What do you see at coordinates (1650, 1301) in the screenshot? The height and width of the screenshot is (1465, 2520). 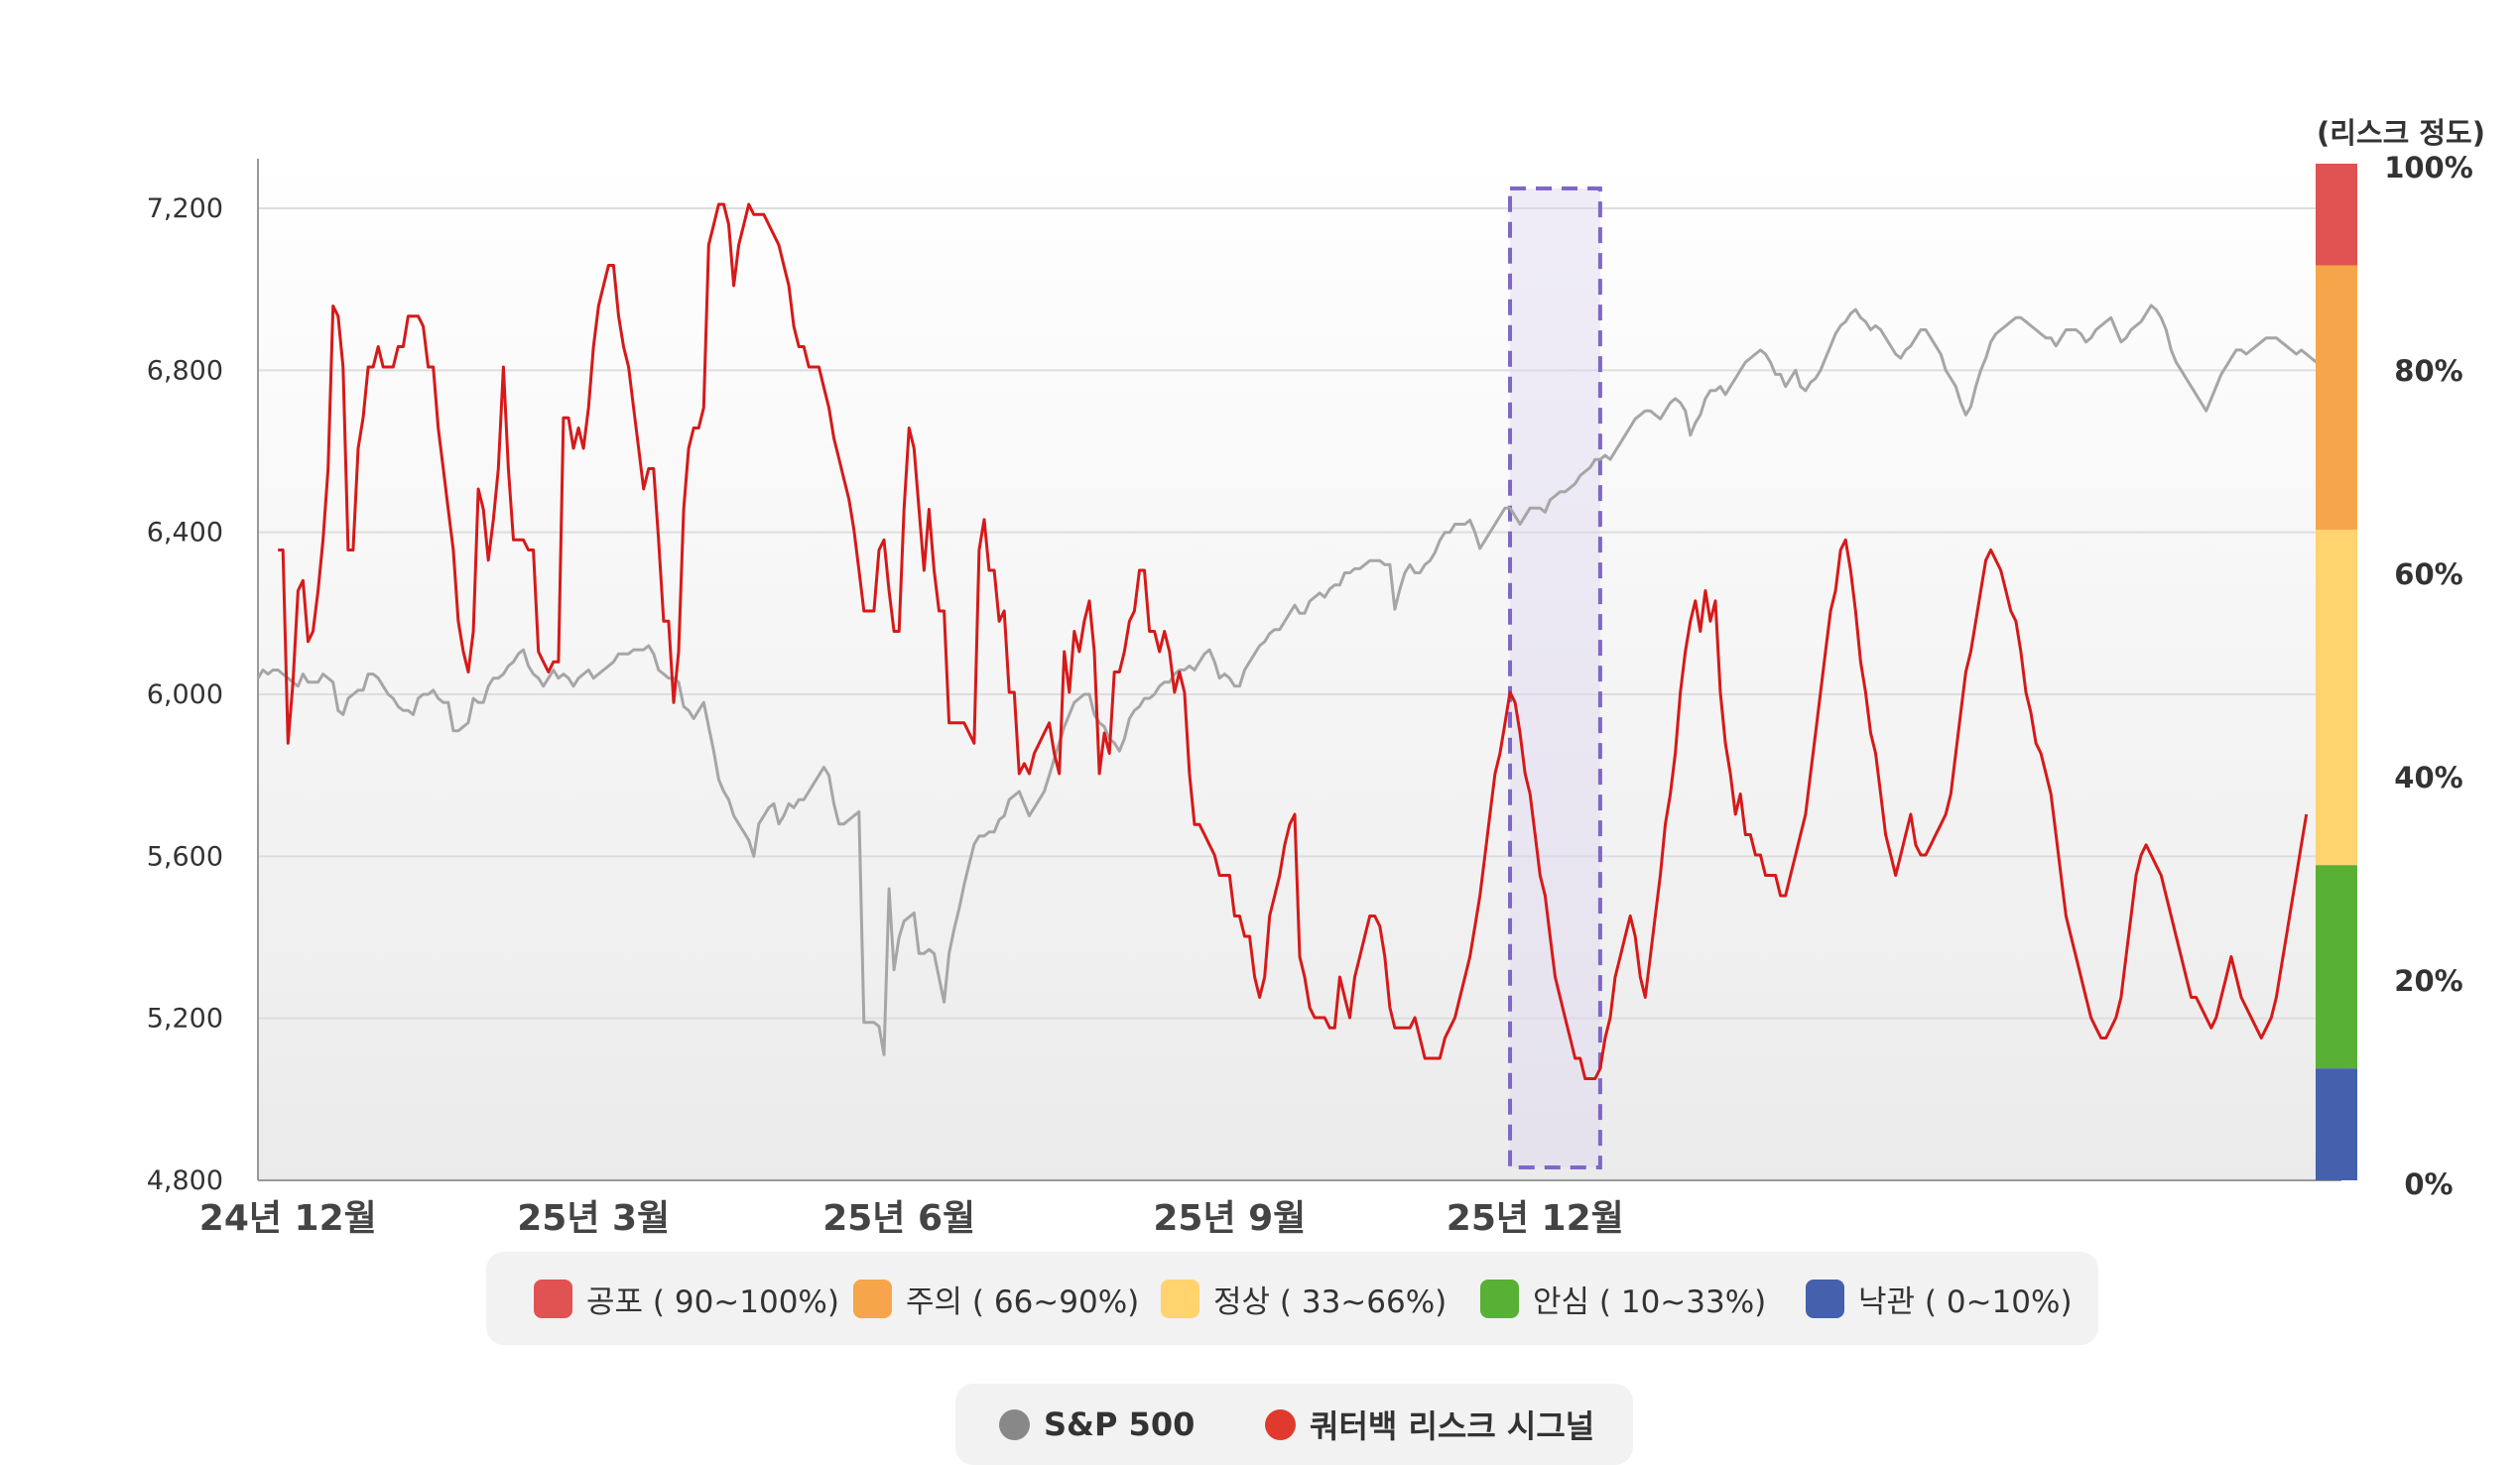 I see `zone-legend-label: 안심 ( 10~33%)` at bounding box center [1650, 1301].